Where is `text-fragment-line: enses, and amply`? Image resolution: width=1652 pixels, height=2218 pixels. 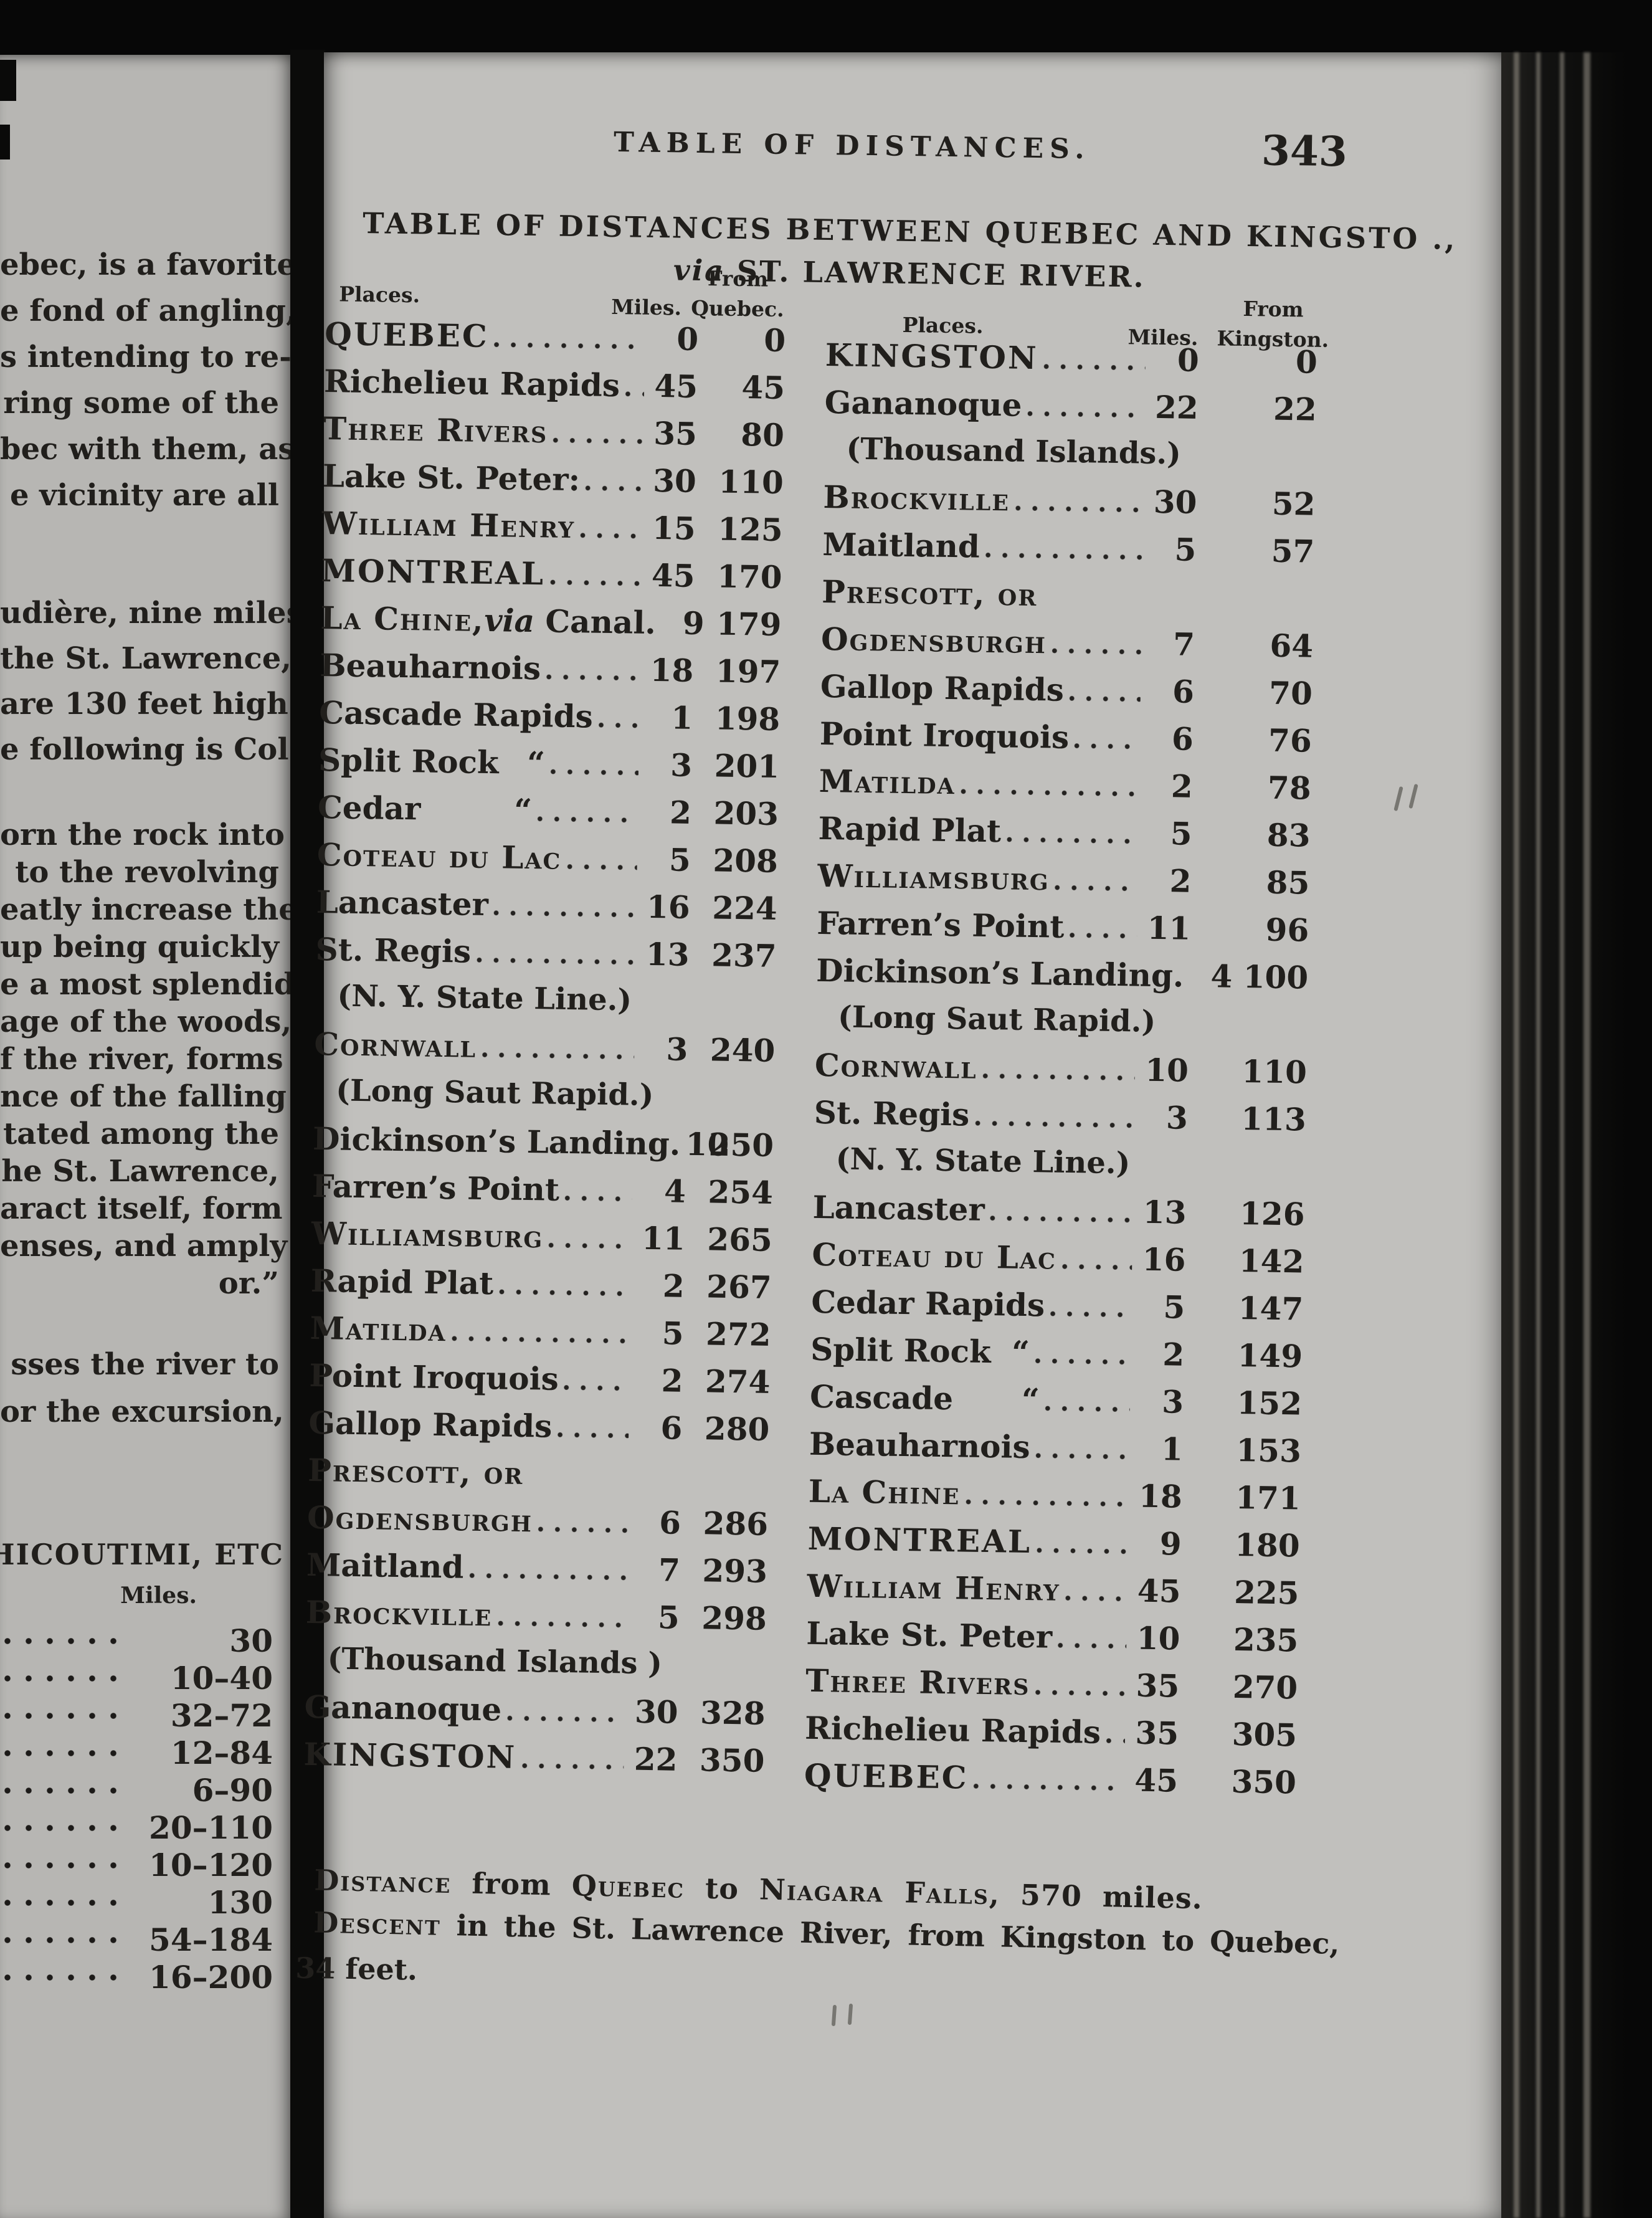
text-fragment-line: enses, and amply is located at coordinates (144, 1247).